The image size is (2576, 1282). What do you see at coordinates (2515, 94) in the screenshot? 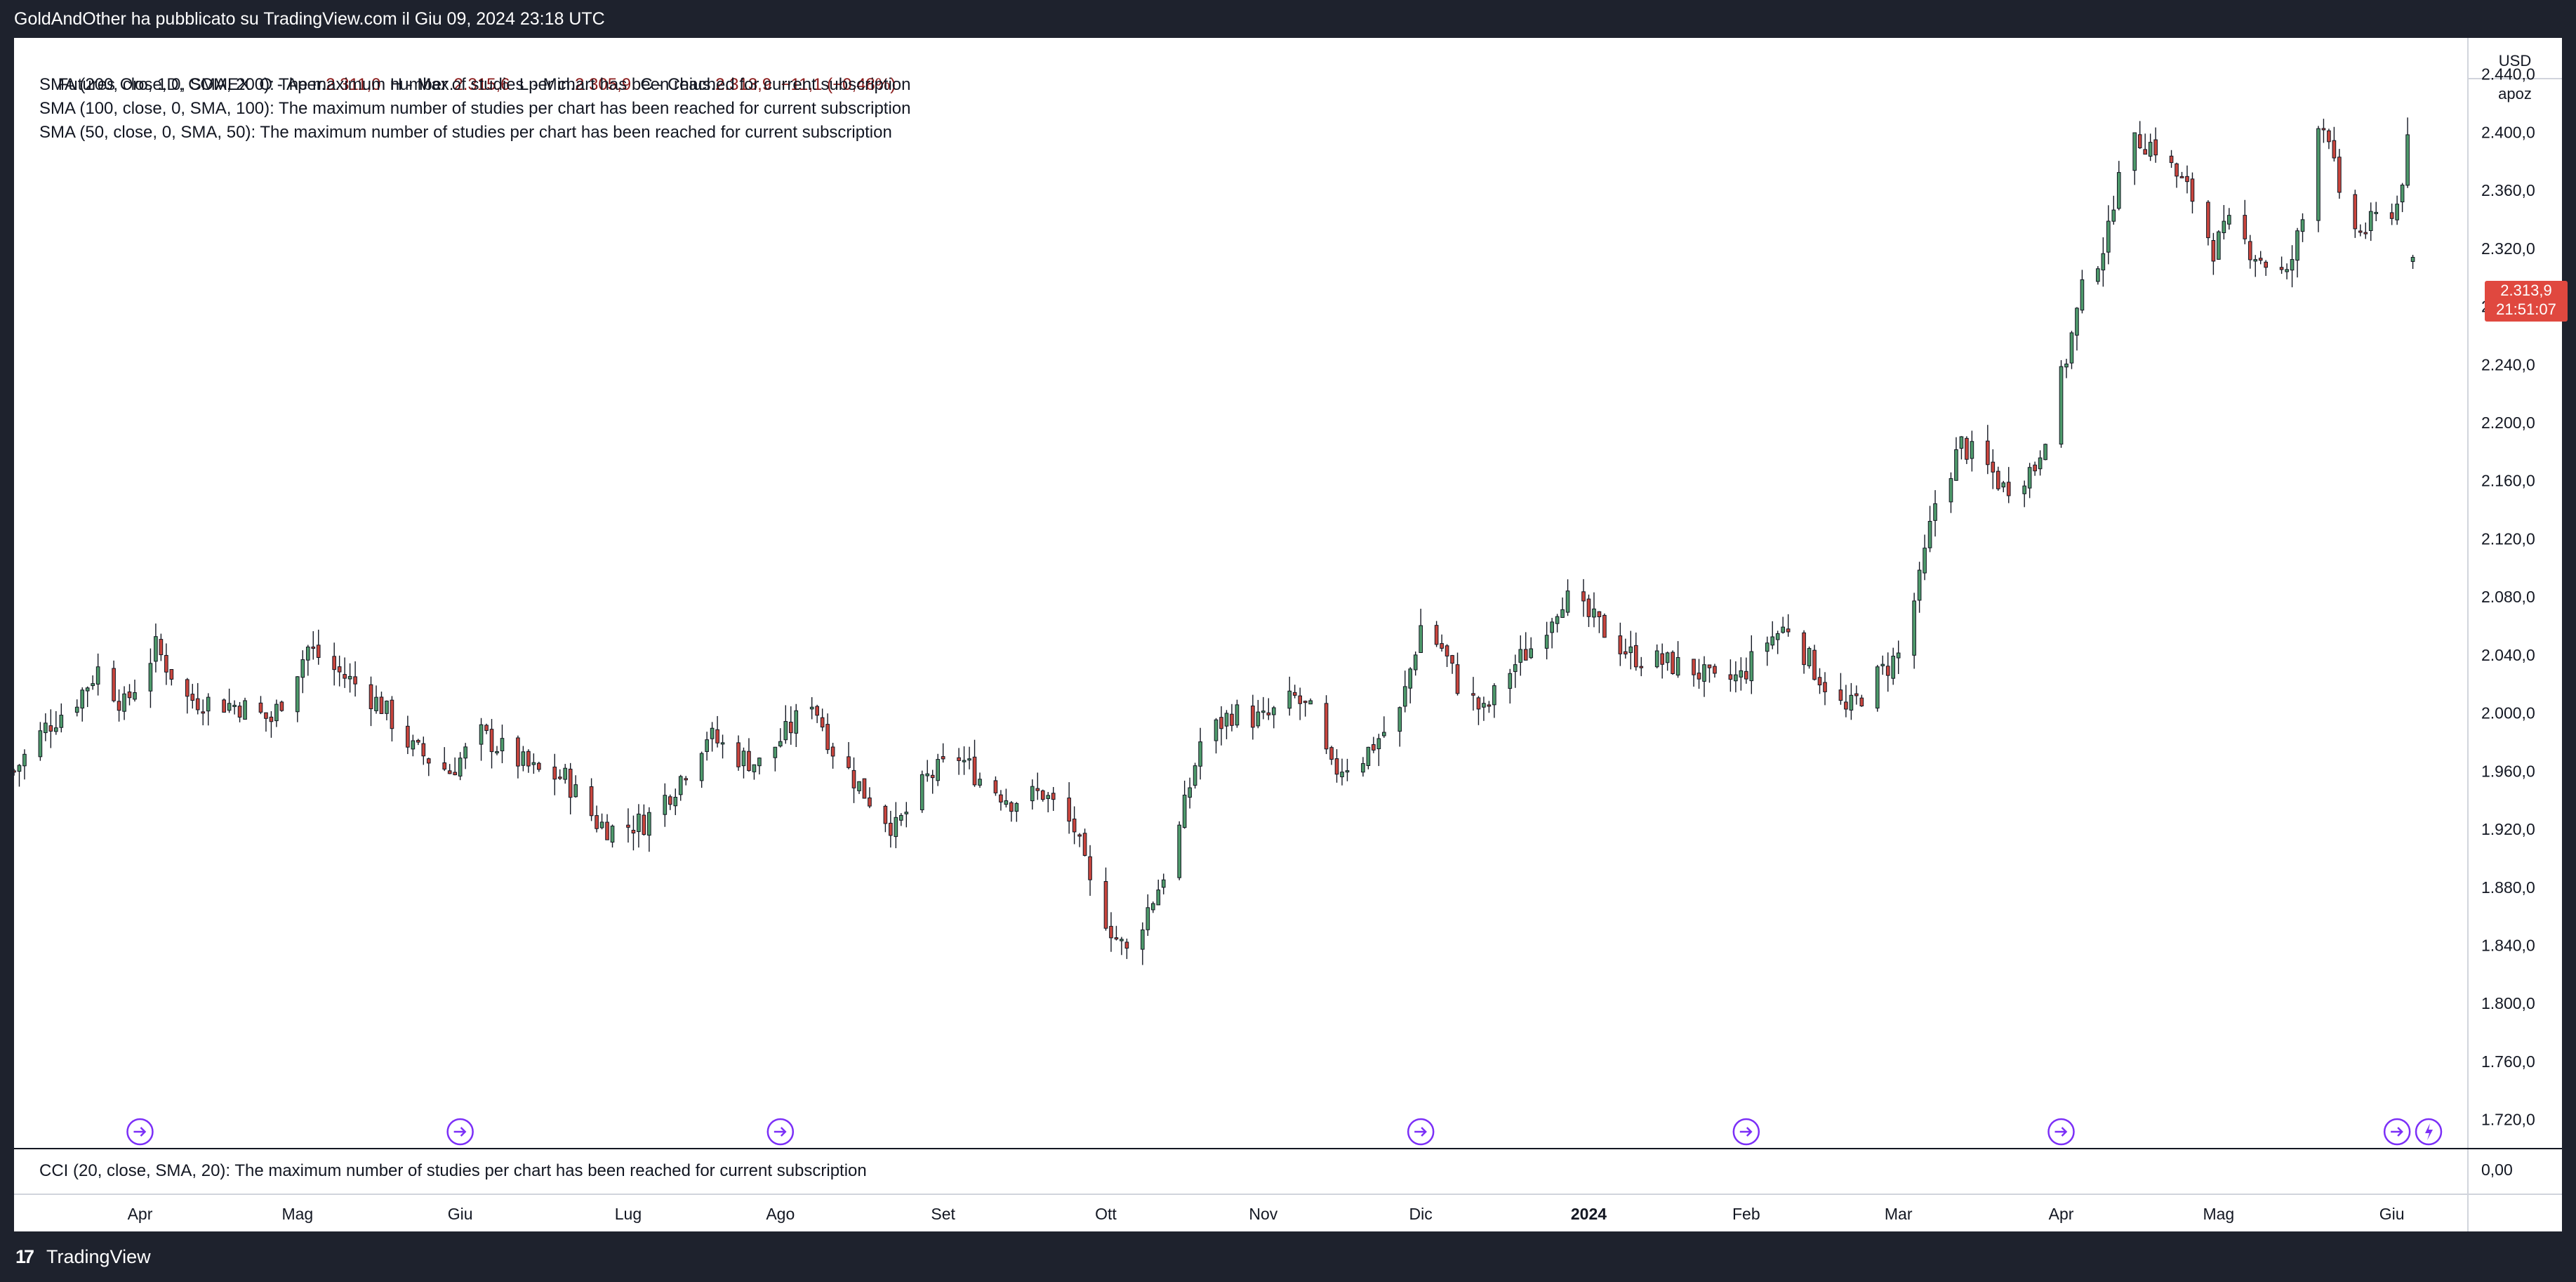
I see `scale-mode-label: apoz` at bounding box center [2515, 94].